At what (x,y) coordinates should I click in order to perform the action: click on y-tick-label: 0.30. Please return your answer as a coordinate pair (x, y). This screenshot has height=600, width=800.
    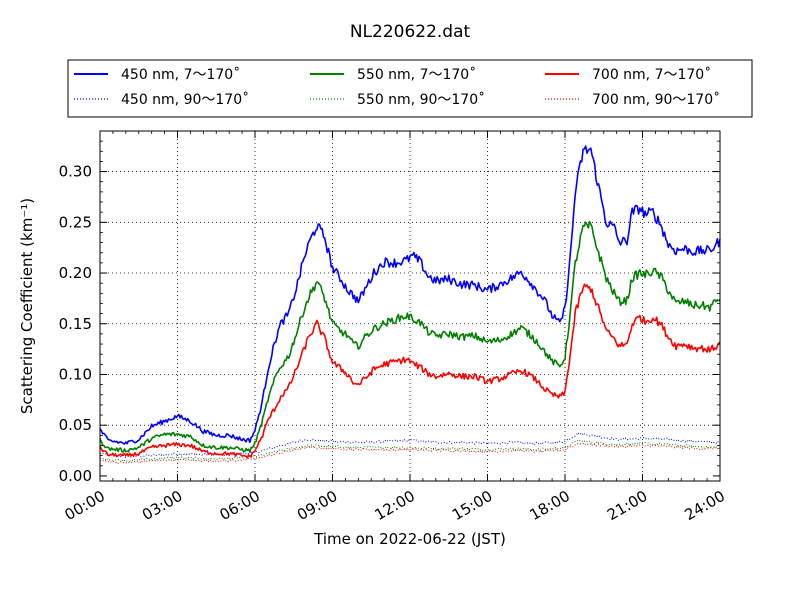
    Looking at the image, I should click on (75, 172).